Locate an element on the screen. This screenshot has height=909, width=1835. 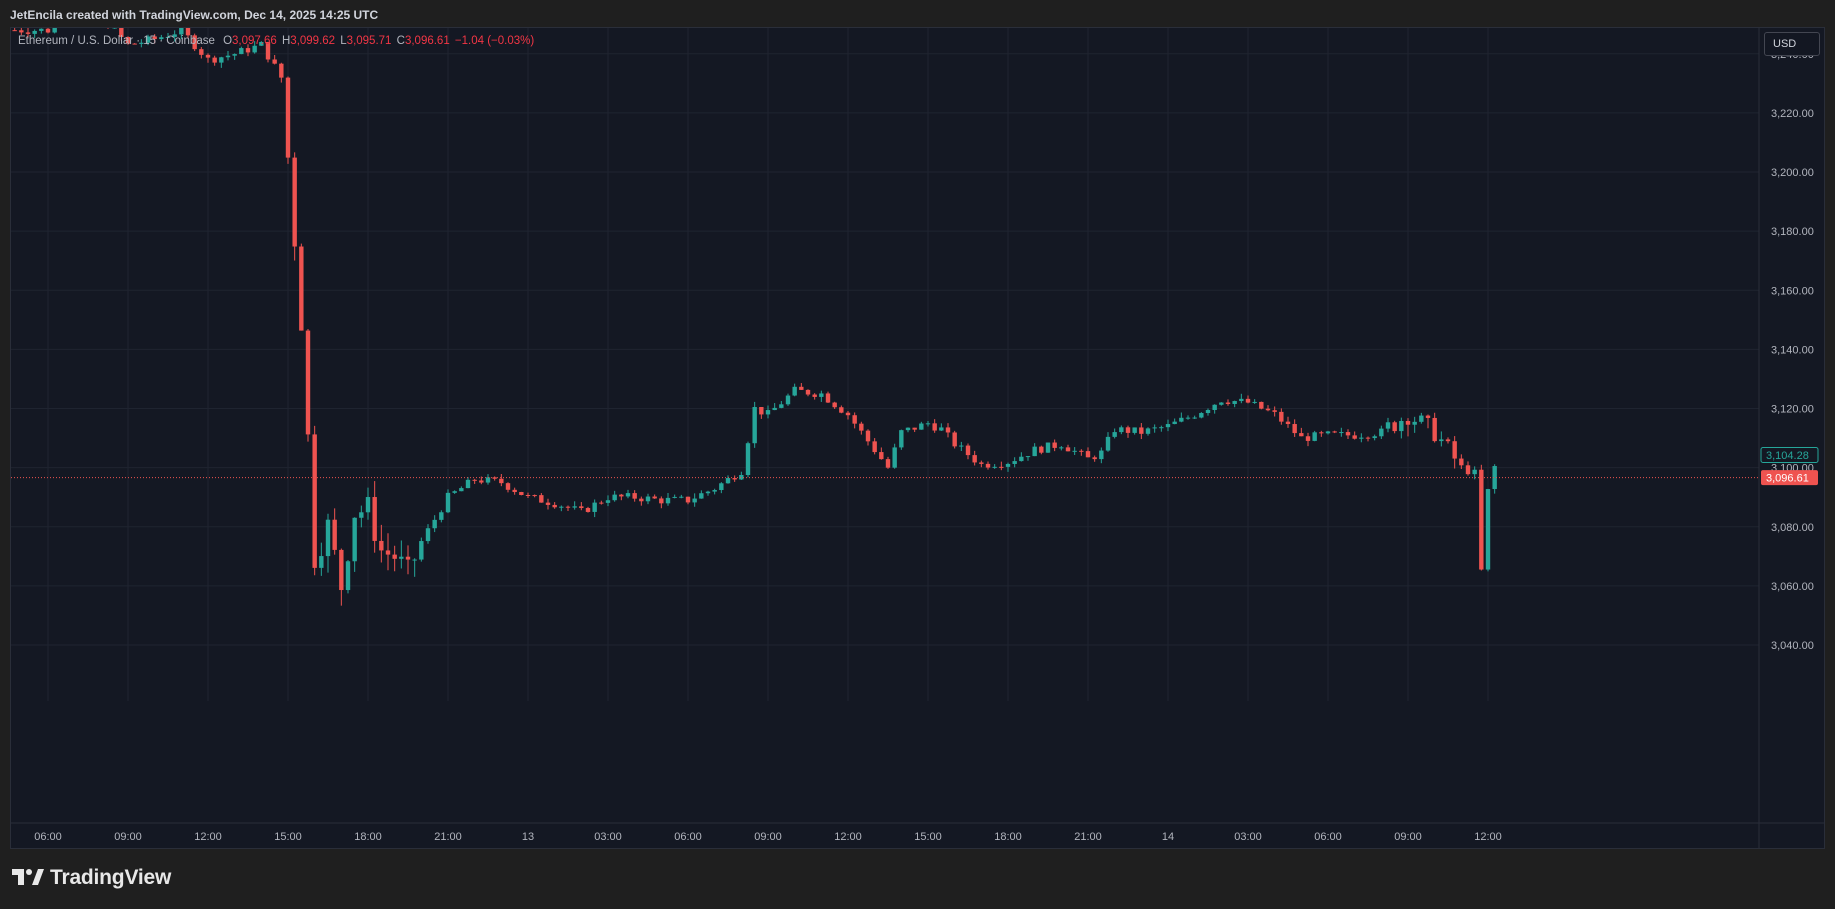
y-tick-label: 3,160.00 is located at coordinates (1792, 291).